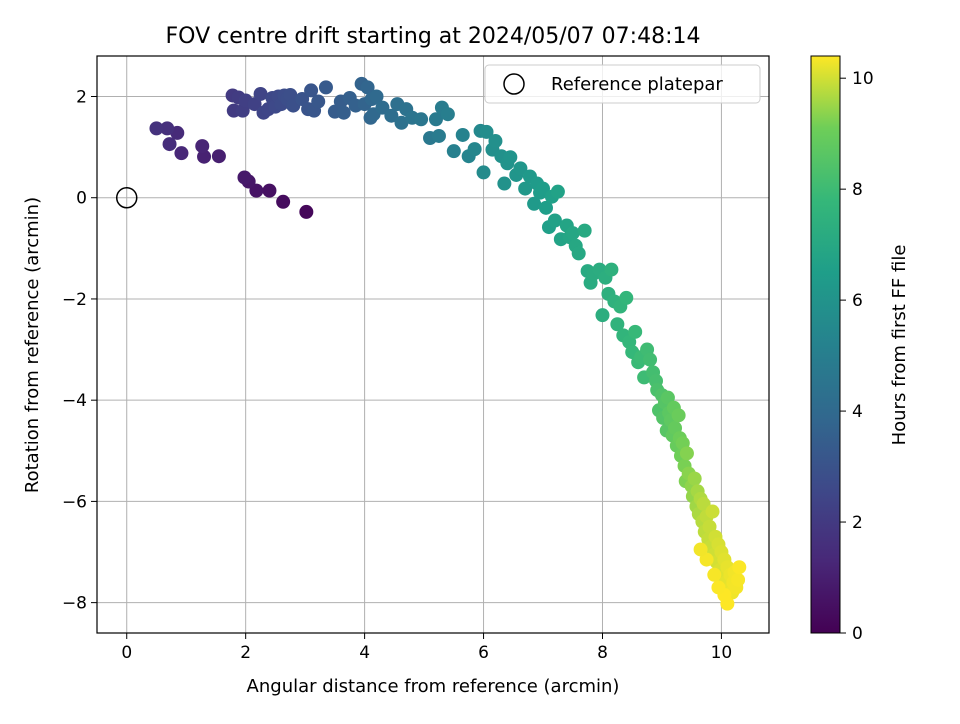  Describe the element at coordinates (79, 350) in the screenshot. I see `y-axis-ticks: −8 −6 −4 −2 0 2` at that location.